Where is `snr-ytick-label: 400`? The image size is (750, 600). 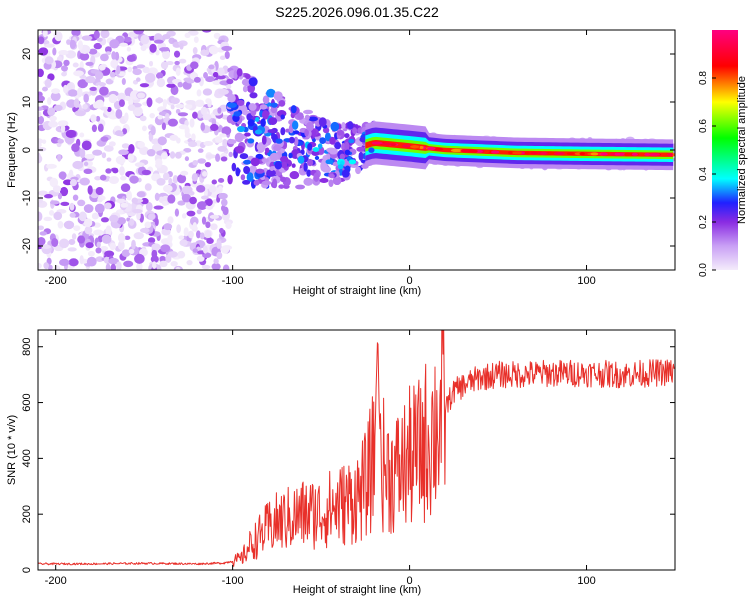
snr-ytick-label: 400 is located at coordinates (27, 458).